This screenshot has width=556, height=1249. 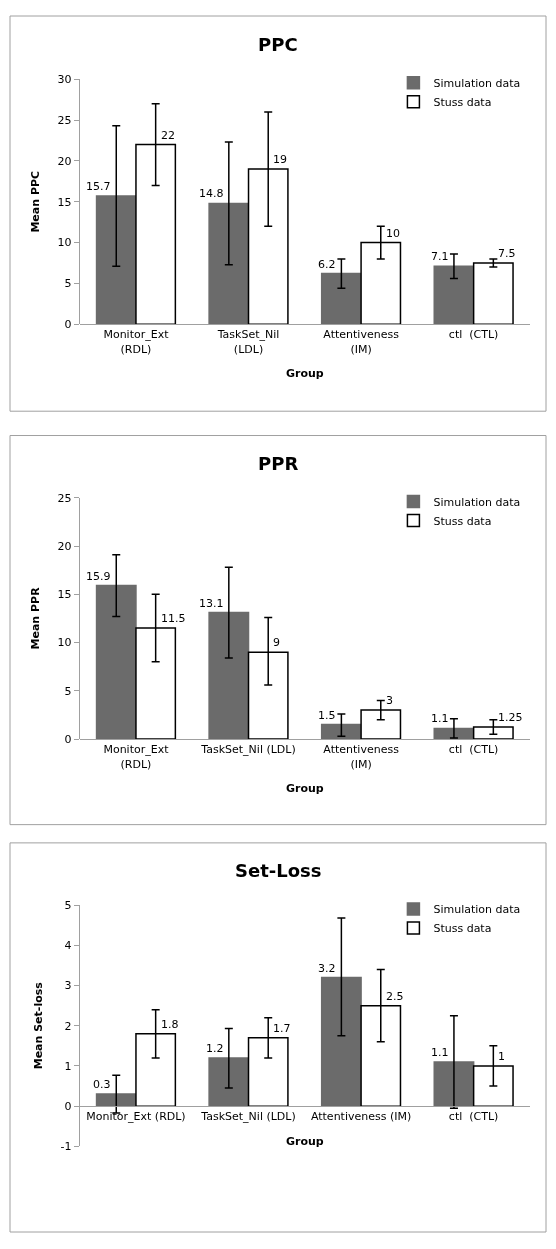 I want to click on chart-title: Set-Loss, so click(x=278, y=870).